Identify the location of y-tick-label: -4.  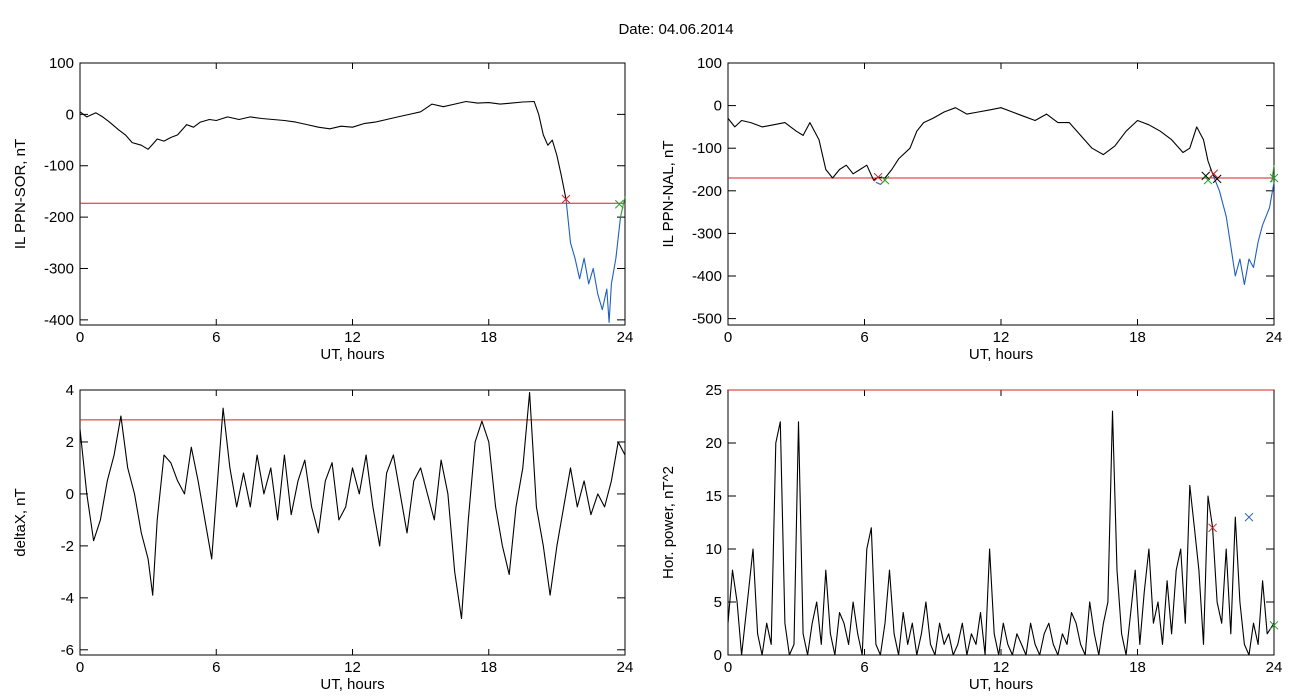
(67, 598).